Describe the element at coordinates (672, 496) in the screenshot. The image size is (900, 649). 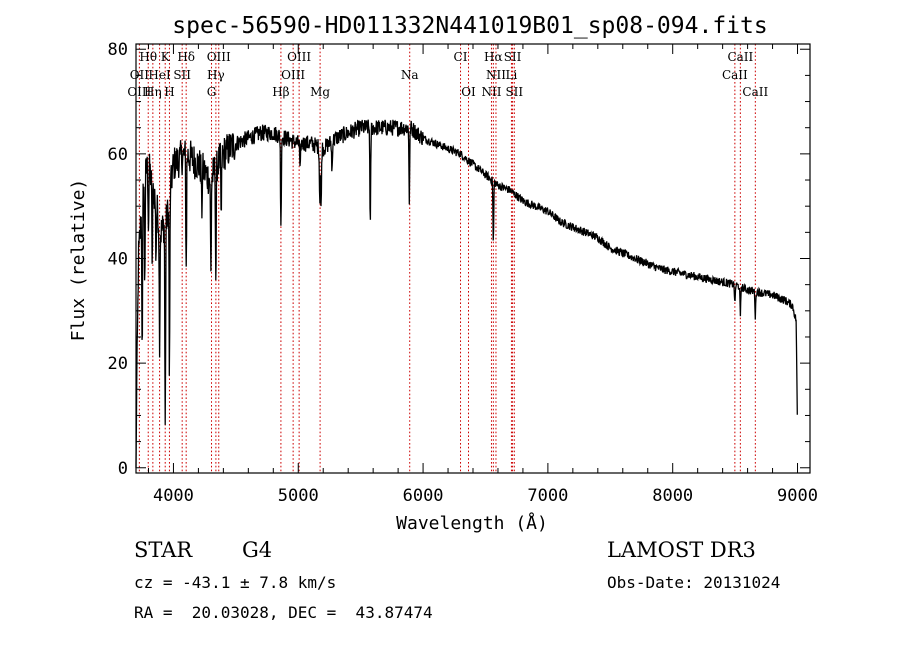
I see `x-tick-label: 8000` at that location.